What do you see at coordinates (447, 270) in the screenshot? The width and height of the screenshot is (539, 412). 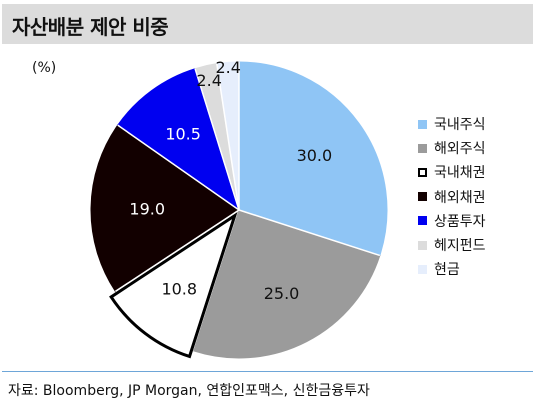 I see `legend-label: 현금` at bounding box center [447, 270].